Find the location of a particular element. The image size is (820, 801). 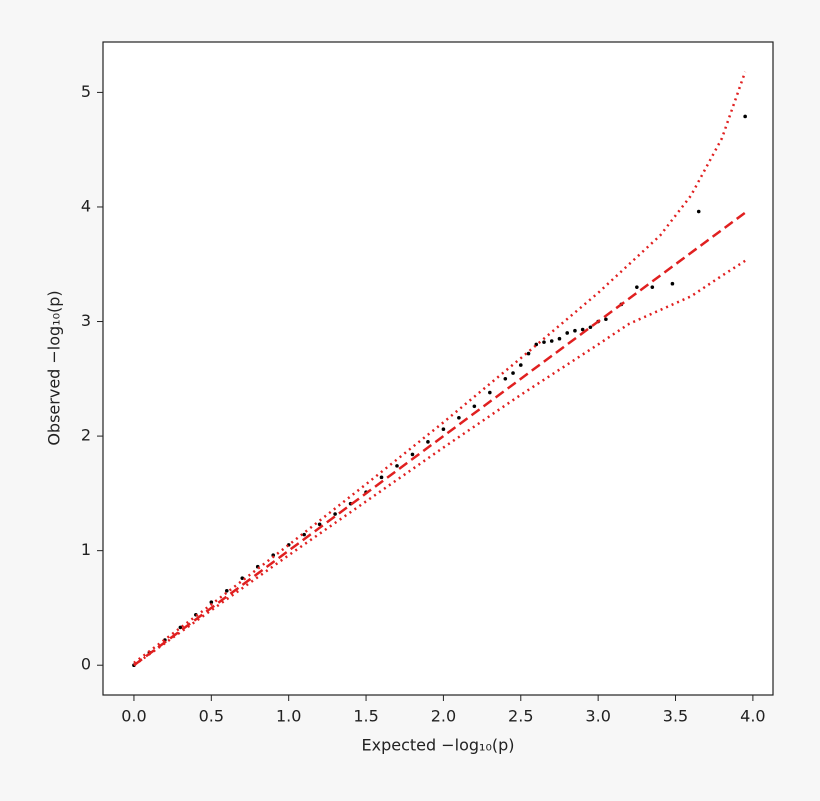

x-tick-label: 3.0 is located at coordinates (597, 716).